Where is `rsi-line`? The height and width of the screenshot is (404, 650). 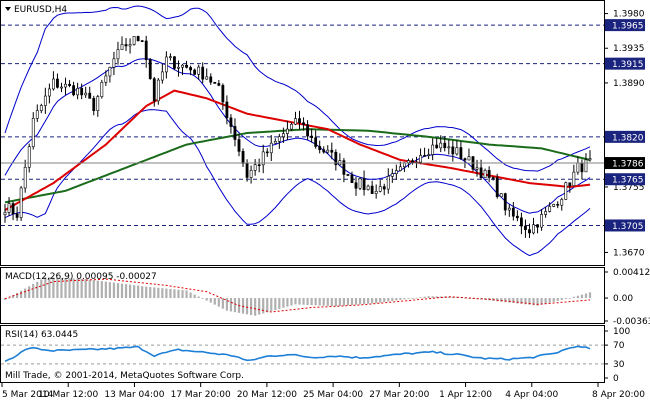
rsi-line is located at coordinates (297, 354).